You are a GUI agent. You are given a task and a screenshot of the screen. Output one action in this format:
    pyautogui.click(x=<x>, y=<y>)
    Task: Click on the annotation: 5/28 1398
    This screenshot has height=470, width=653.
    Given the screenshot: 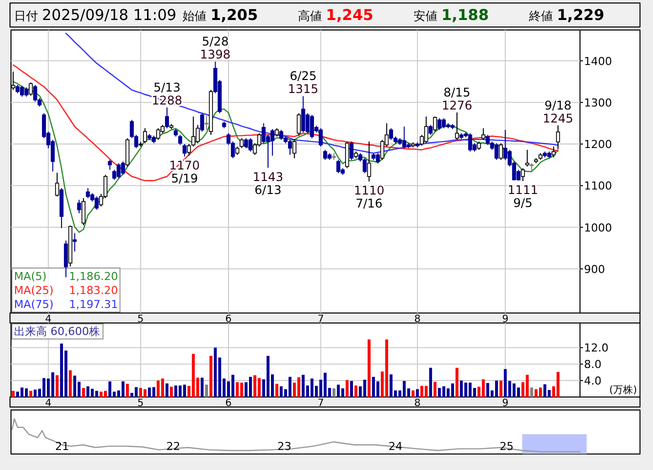 What is the action you would take?
    pyautogui.click(x=215, y=48)
    